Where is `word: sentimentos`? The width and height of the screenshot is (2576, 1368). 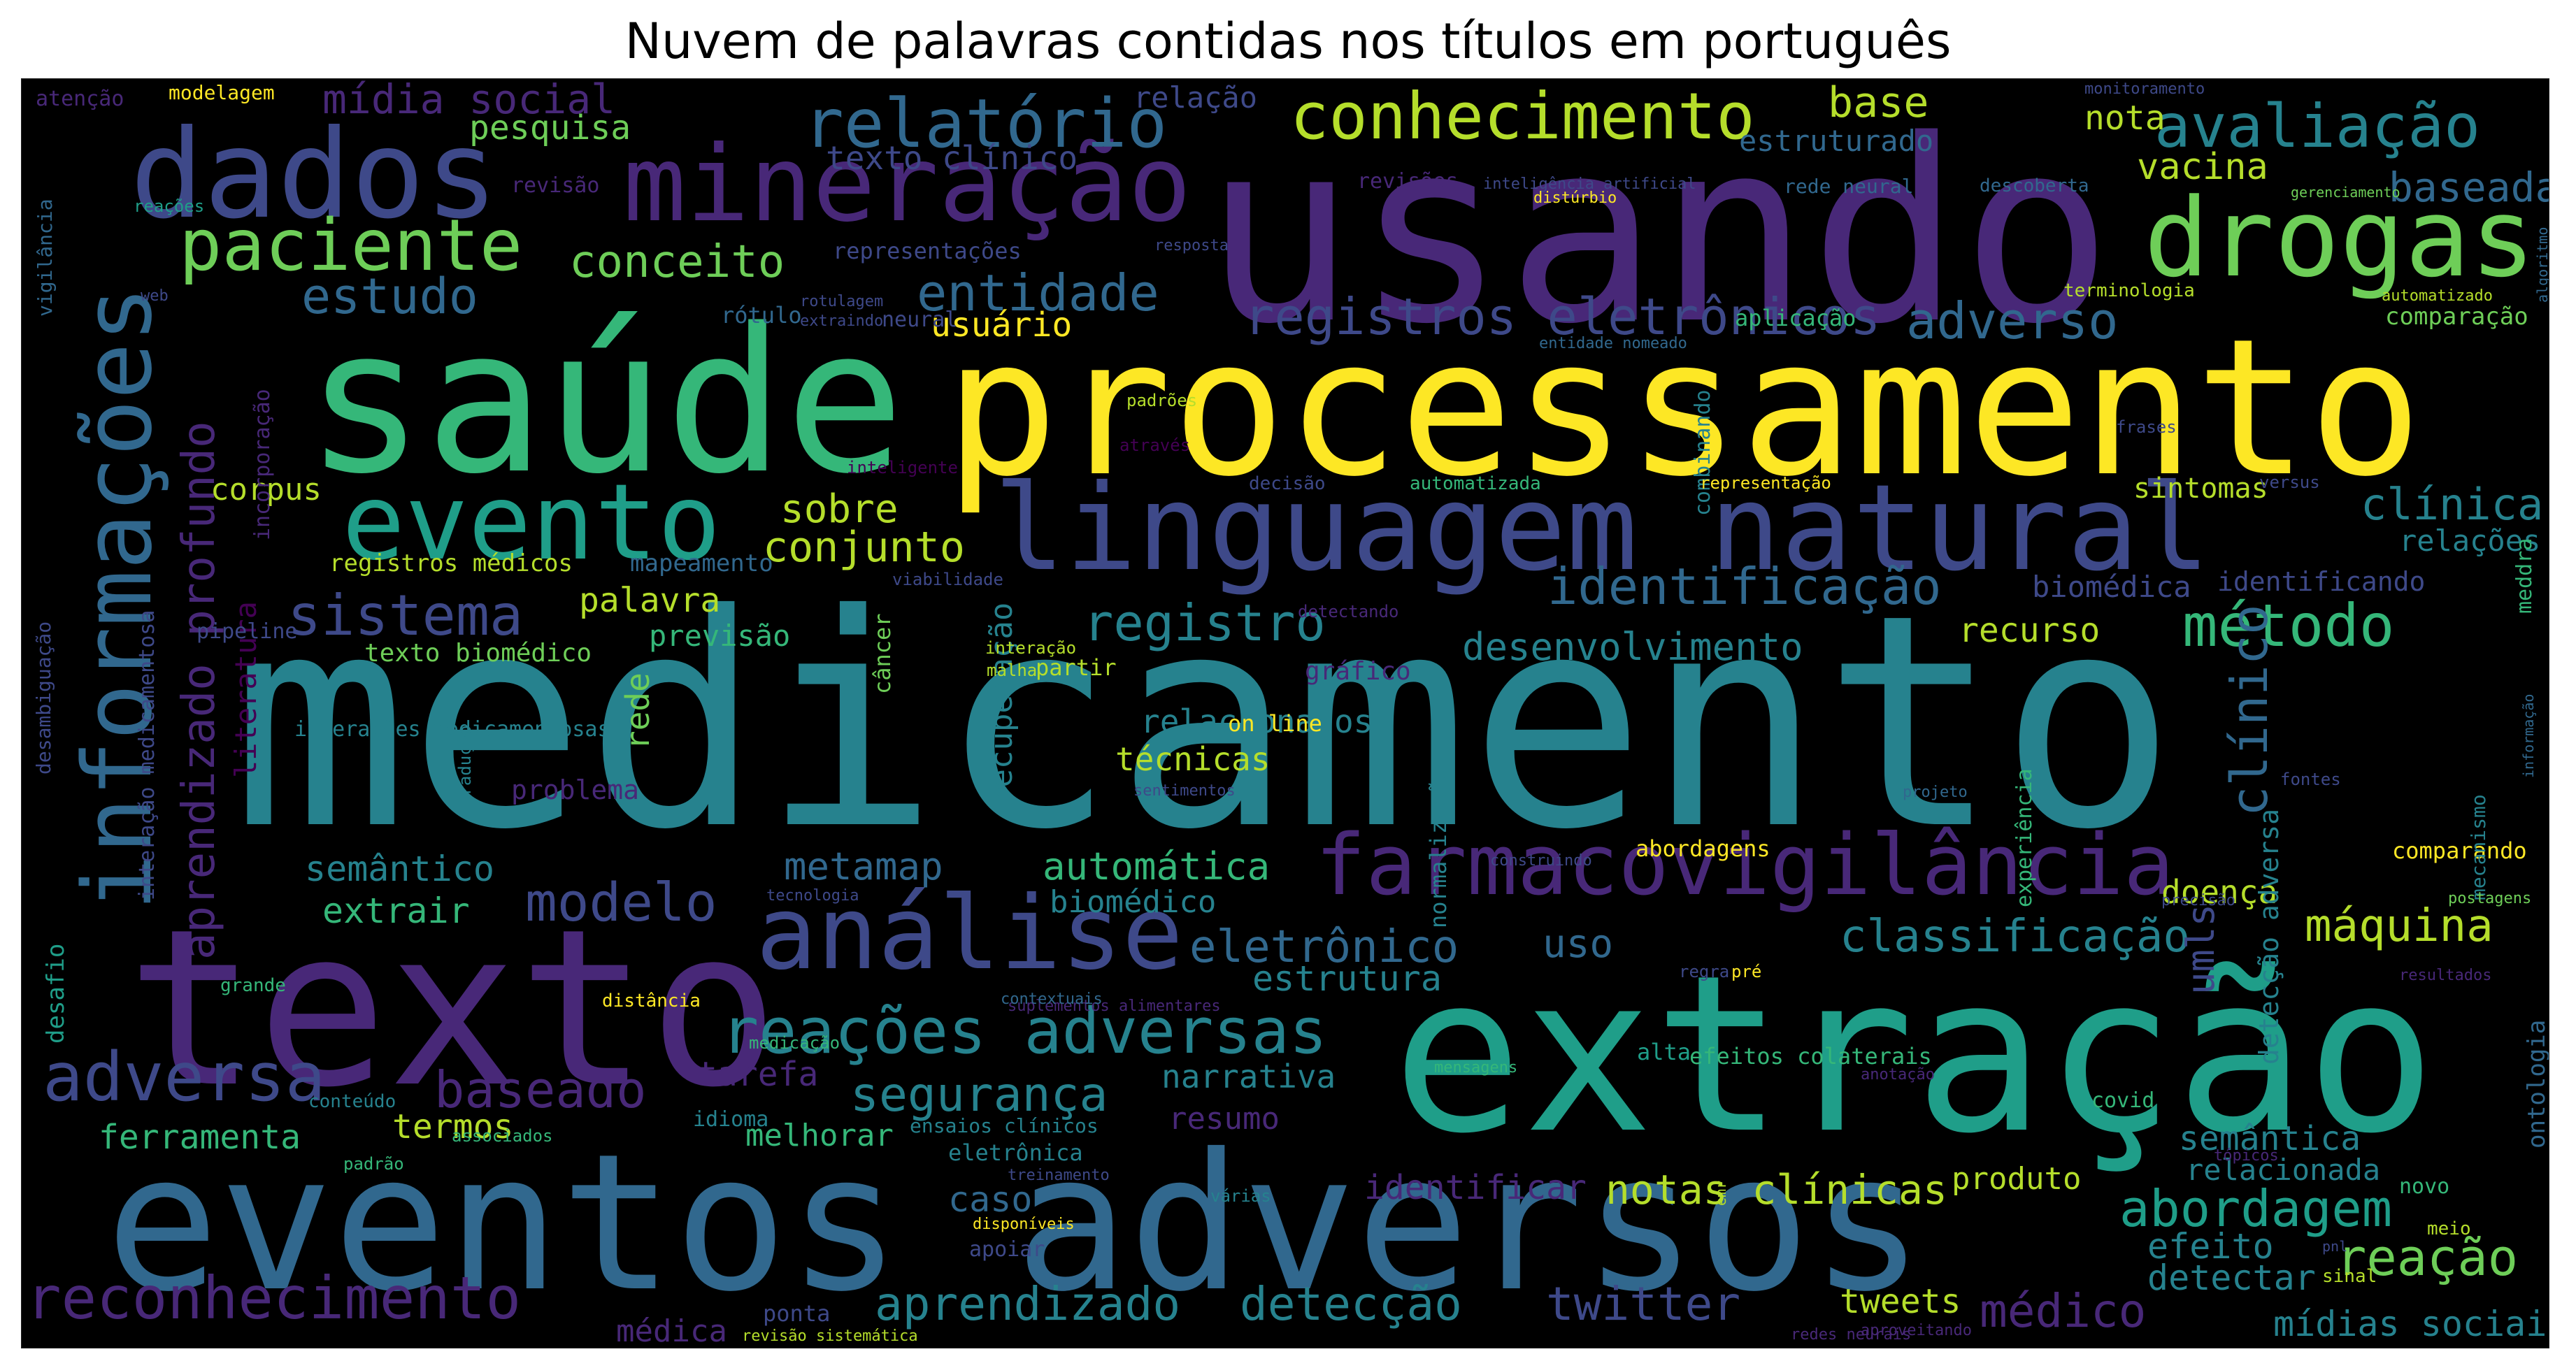
word: sentimentos is located at coordinates (1184, 791).